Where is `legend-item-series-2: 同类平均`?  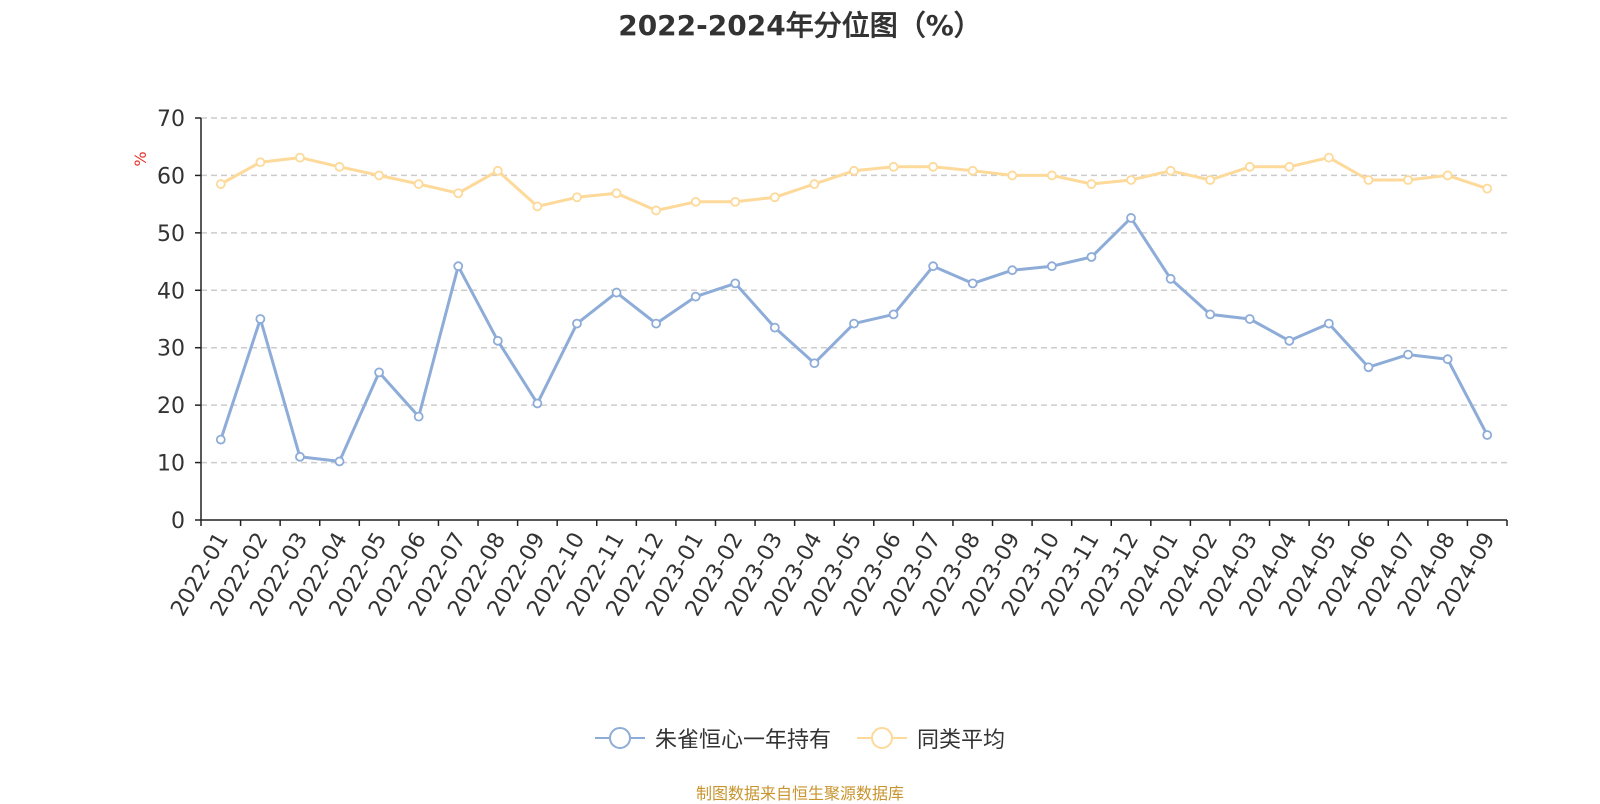
legend-item-series-2: 同类平均 is located at coordinates (931, 738).